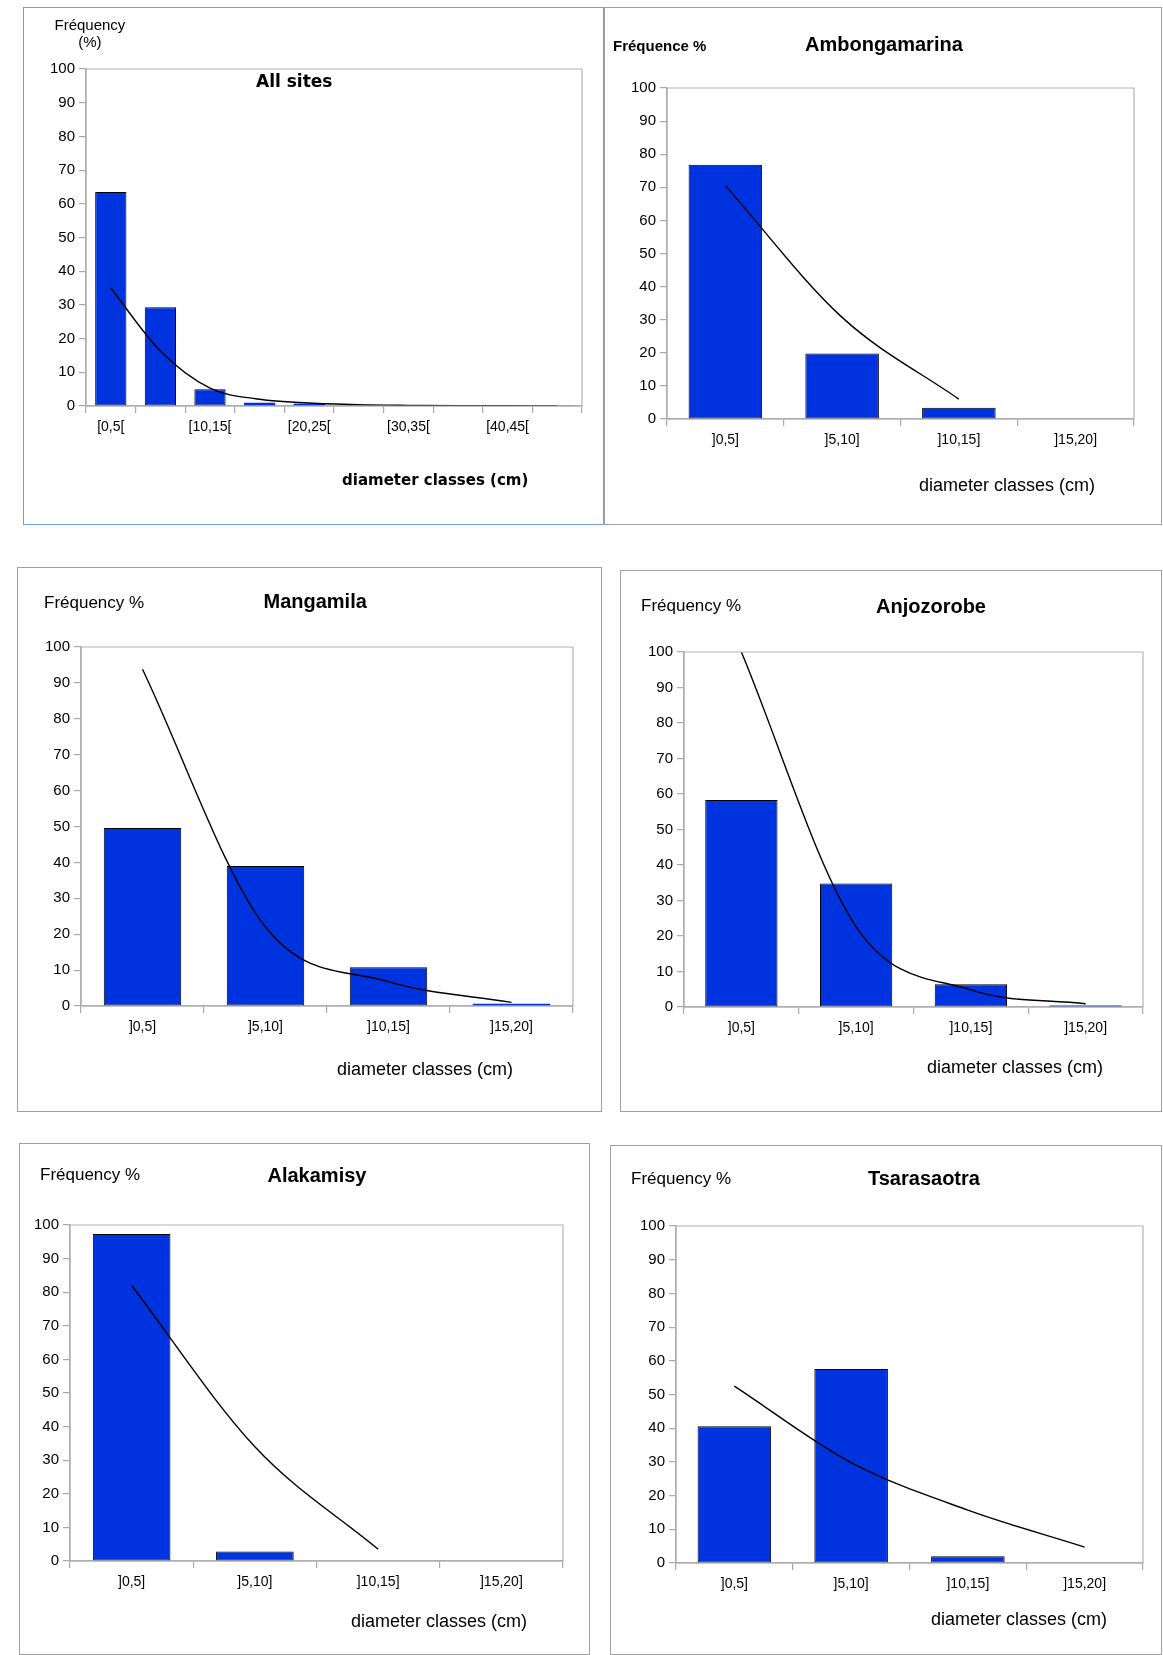 This screenshot has width=1163, height=1655. I want to click on chart-title: Alakamisy, so click(317, 1175).